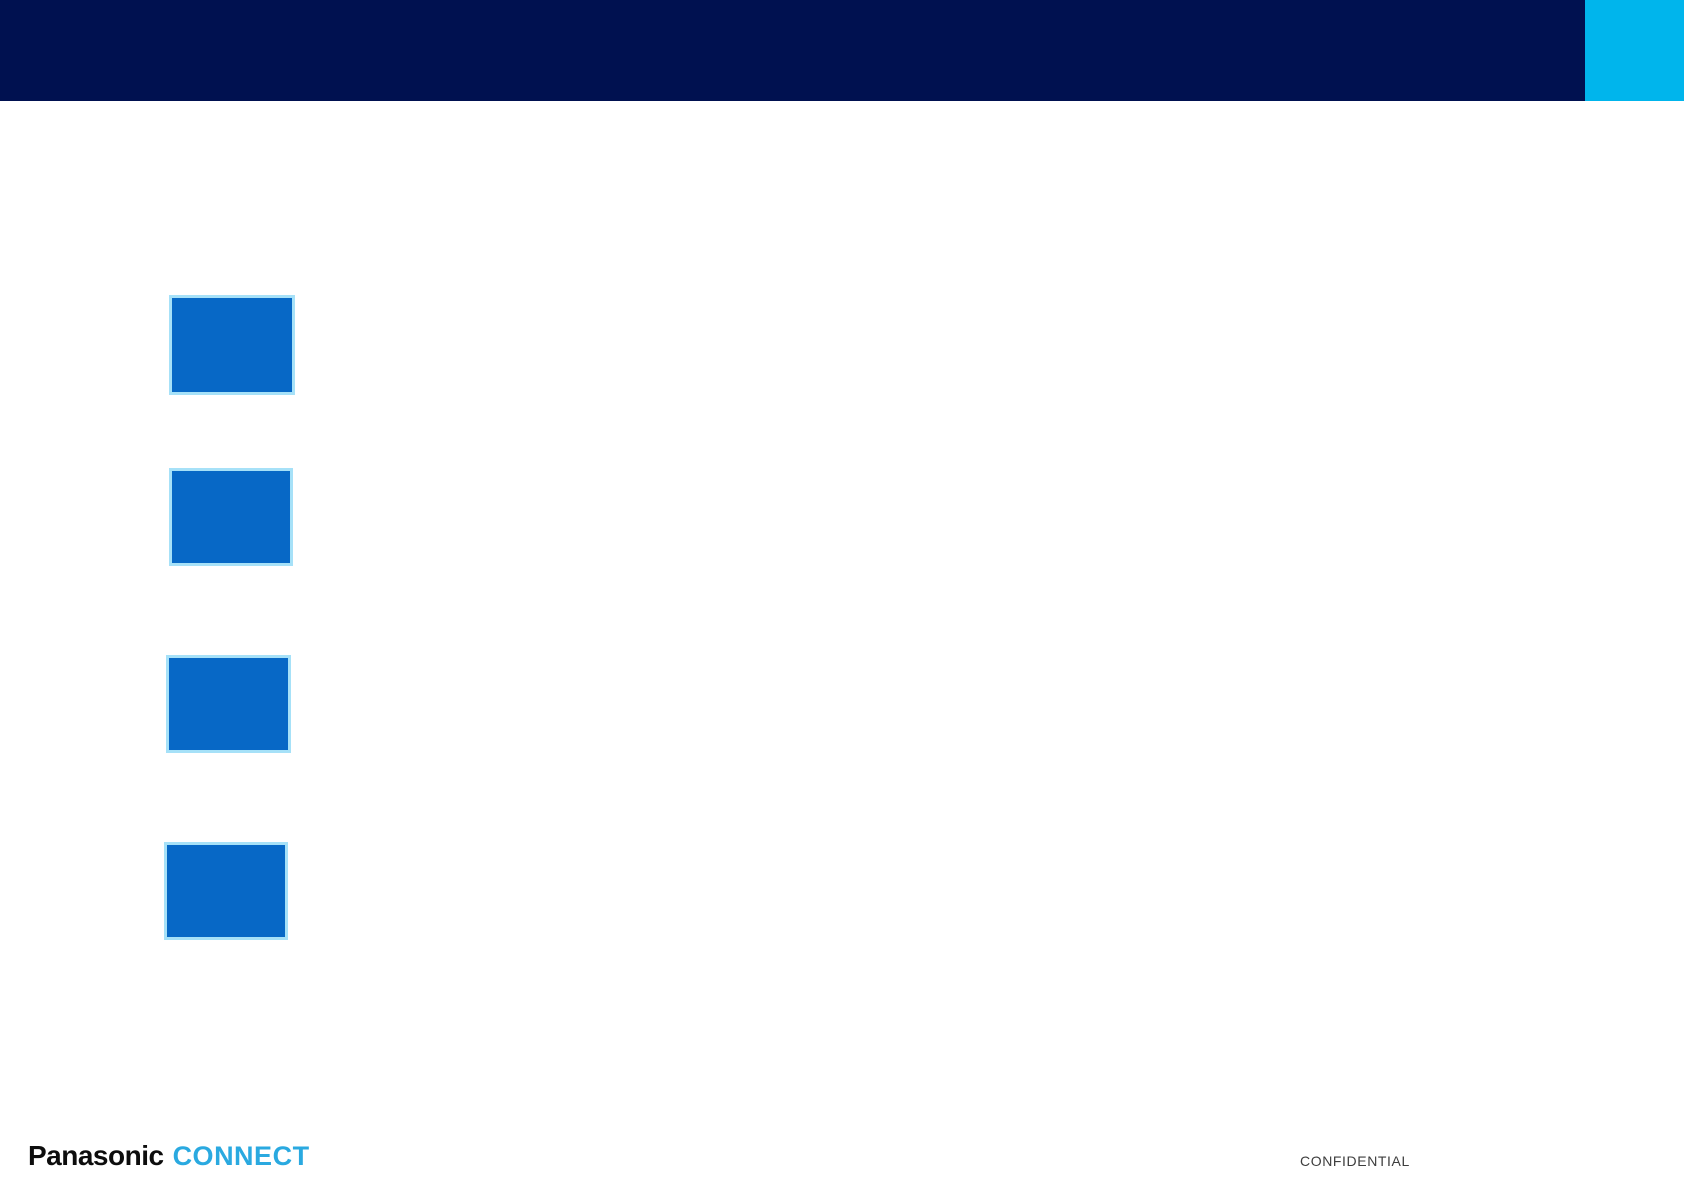 Image resolution: width=1684 pixels, height=1190 pixels. I want to click on confidential-label: CONFIDENTIAL, so click(1355, 1161).